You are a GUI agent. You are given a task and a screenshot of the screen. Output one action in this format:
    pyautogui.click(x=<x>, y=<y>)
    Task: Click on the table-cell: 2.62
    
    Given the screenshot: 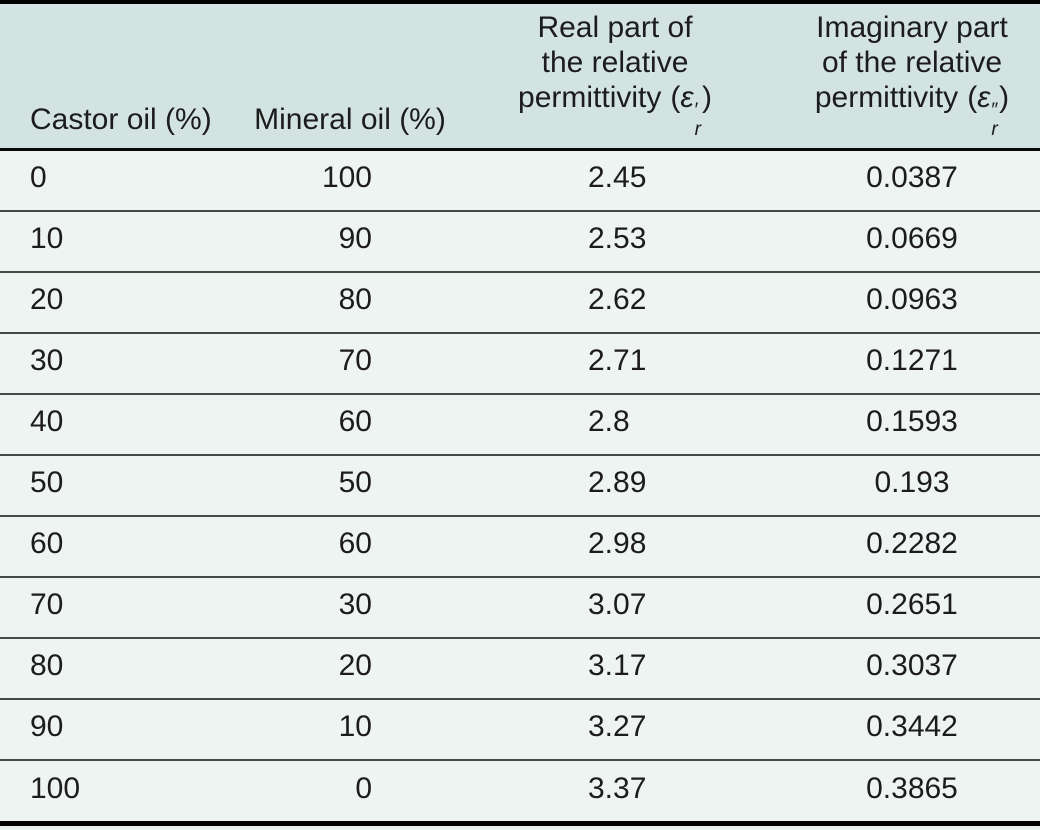 What is the action you would take?
    pyautogui.click(x=627, y=302)
    